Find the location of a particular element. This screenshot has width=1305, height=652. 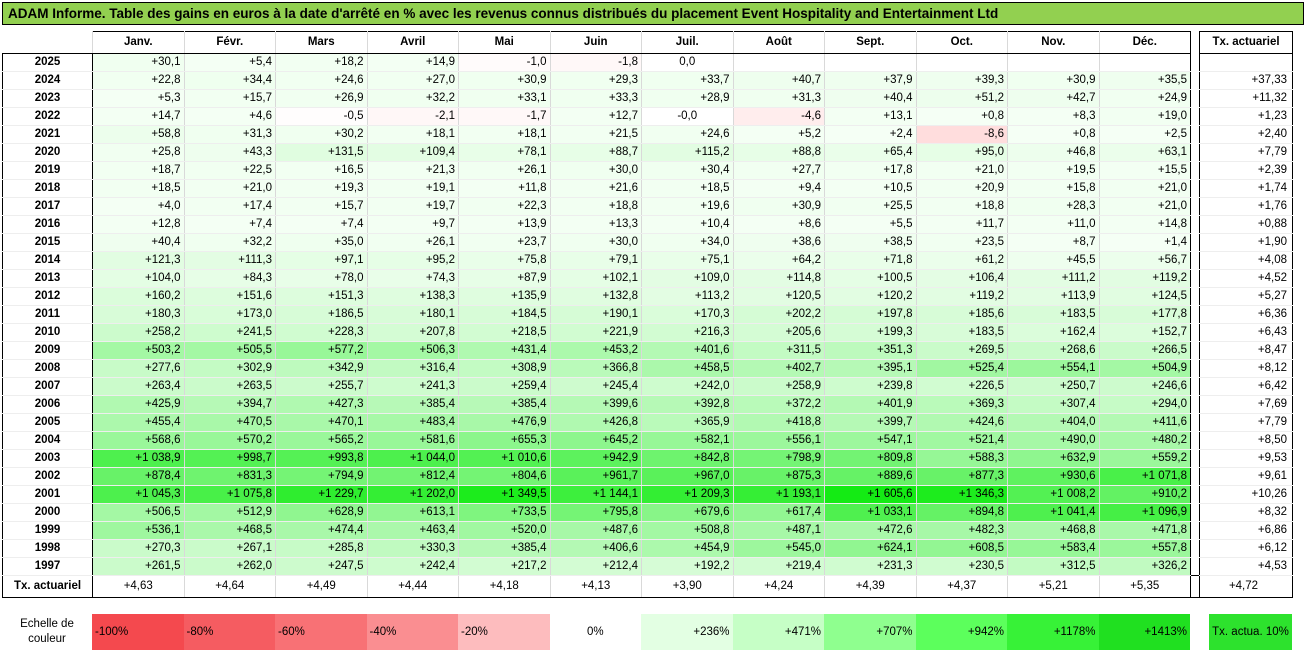

gain-cell: +24,6 is located at coordinates (321, 80).